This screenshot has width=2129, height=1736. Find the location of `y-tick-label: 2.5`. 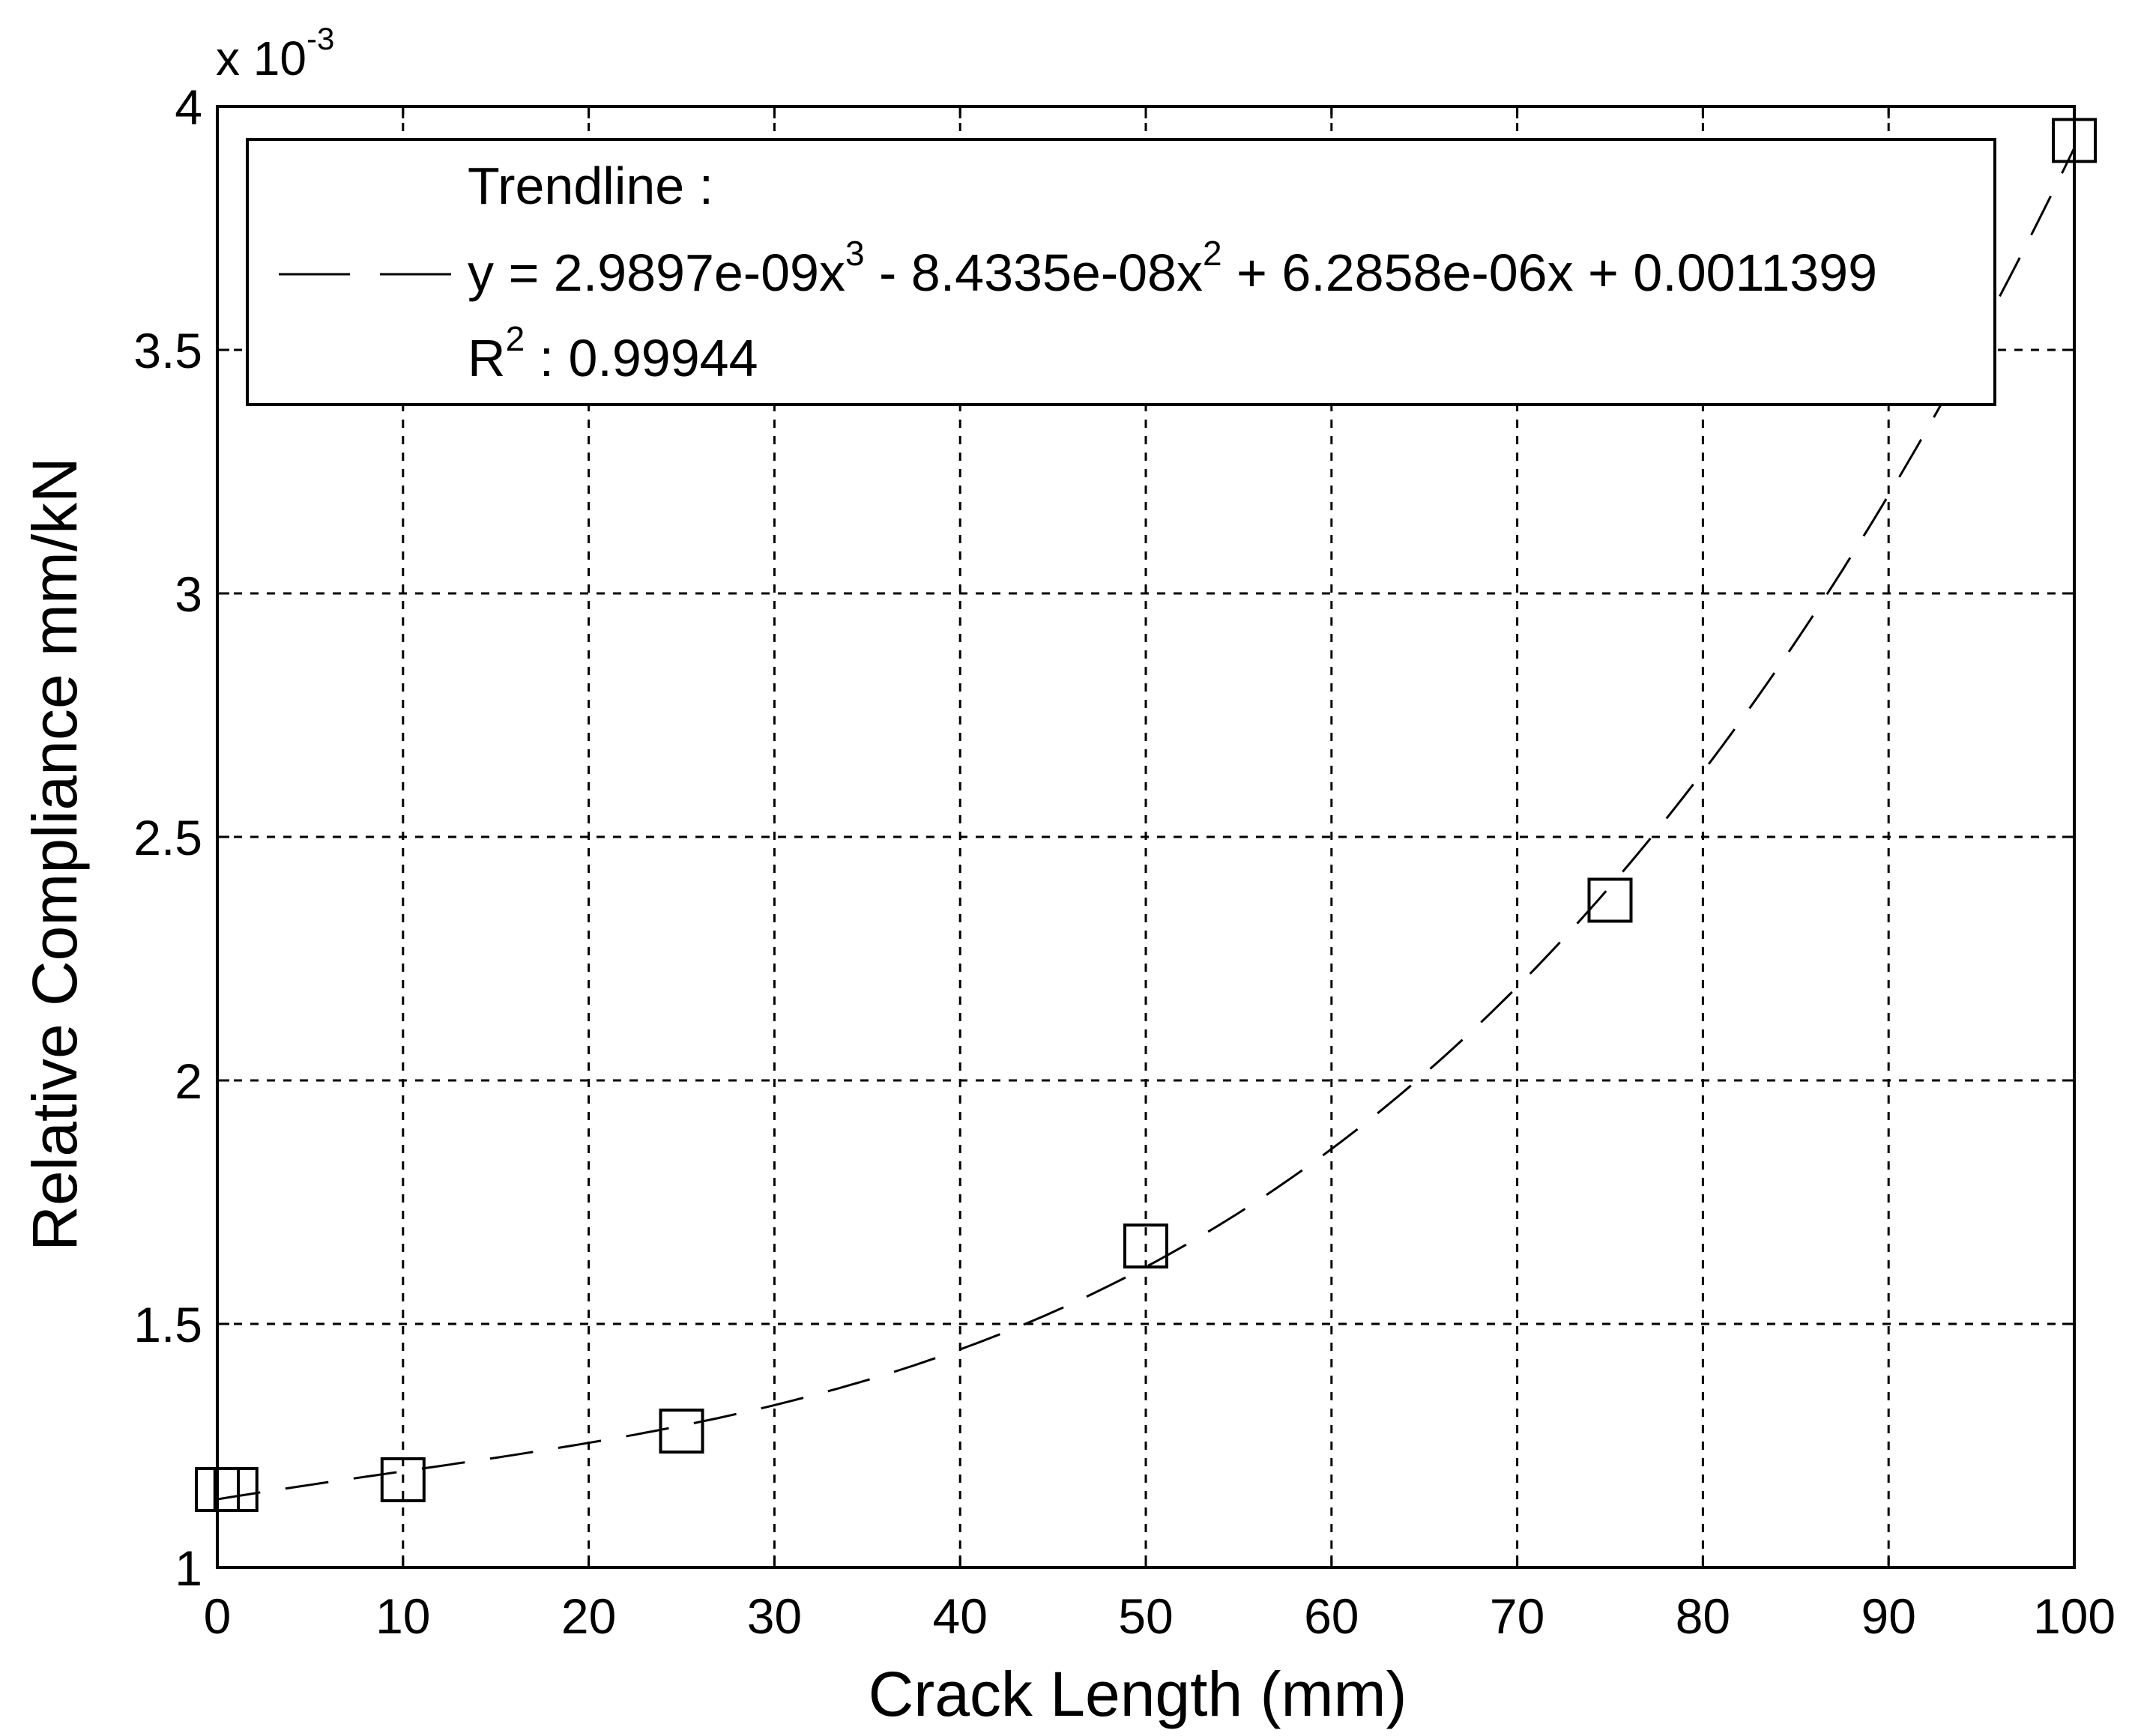

y-tick-label: 2.5 is located at coordinates (168, 838).